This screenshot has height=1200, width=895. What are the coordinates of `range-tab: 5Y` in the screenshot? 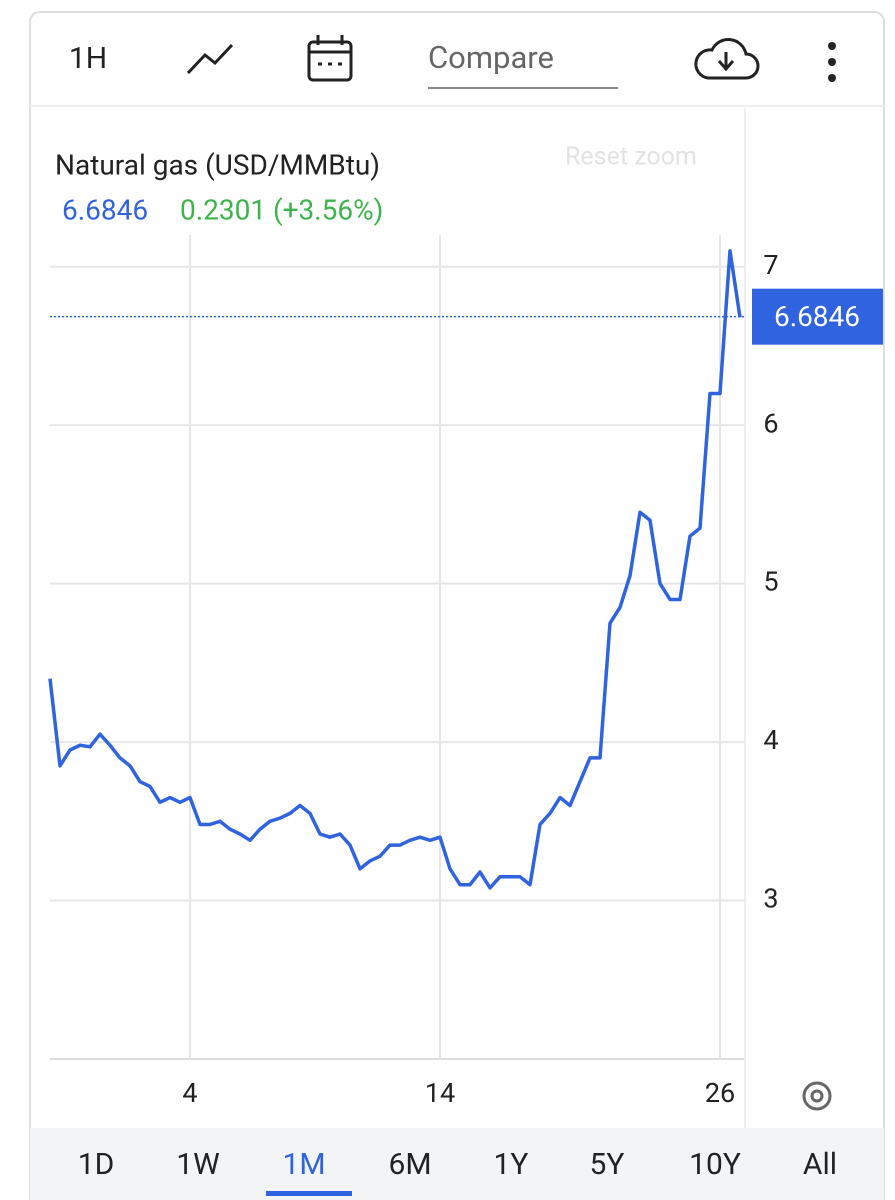 It's located at (607, 1164).